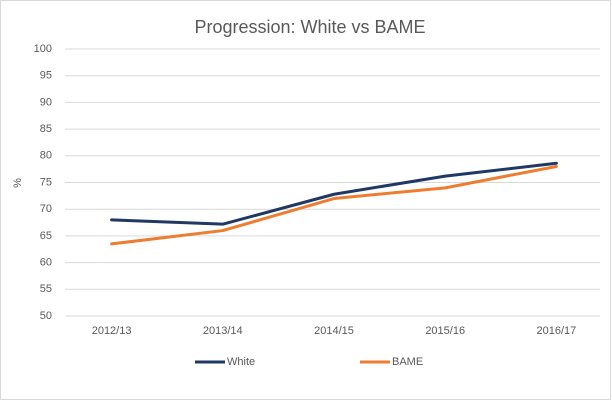 This screenshot has width=612, height=401. What do you see at coordinates (46, 156) in the screenshot?
I see `y-tick-label: 80` at bounding box center [46, 156].